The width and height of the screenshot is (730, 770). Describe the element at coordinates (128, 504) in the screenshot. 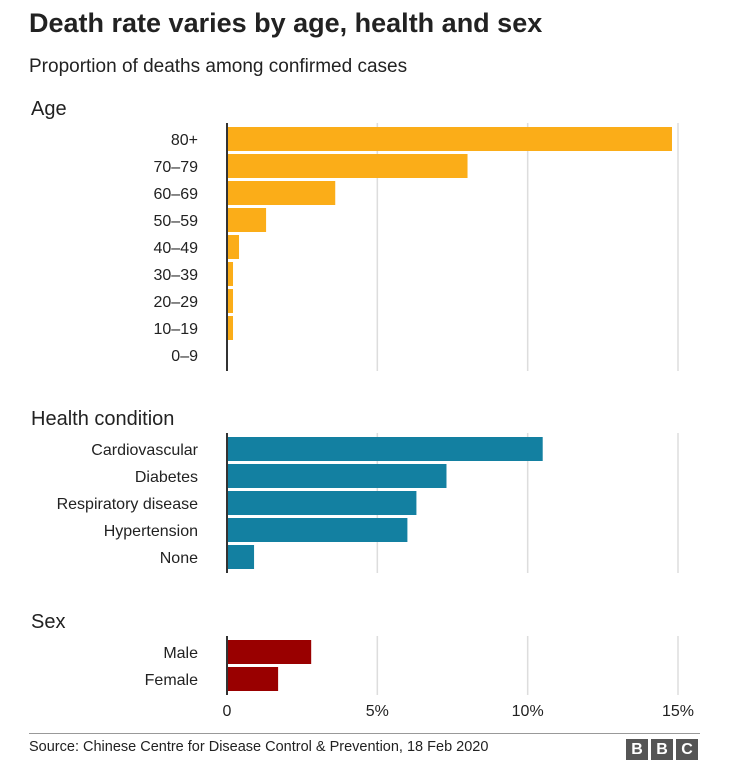

I see `category-label: Respiratory disease` at that location.